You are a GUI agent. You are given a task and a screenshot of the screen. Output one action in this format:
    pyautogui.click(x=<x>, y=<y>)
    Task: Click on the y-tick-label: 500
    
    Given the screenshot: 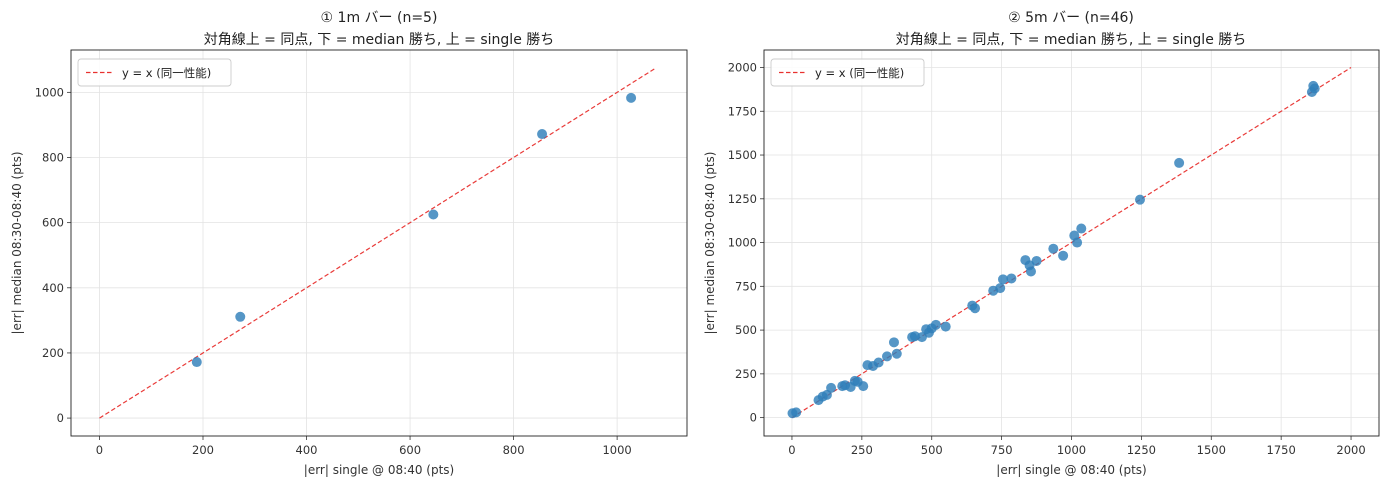 What is the action you would take?
    pyautogui.click(x=746, y=330)
    